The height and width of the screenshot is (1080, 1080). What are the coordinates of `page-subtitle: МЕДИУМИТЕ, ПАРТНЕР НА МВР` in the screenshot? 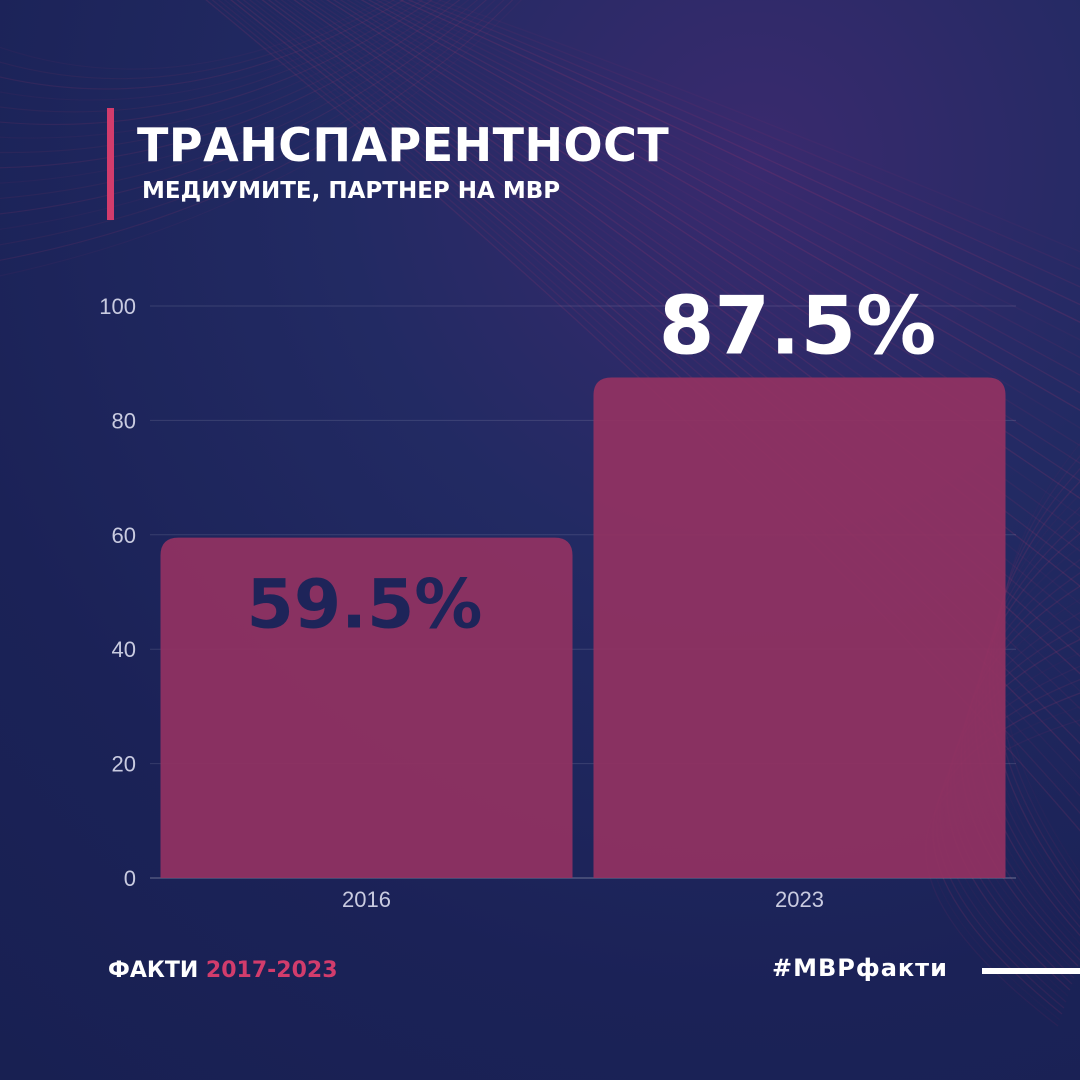 It's located at (351, 191).